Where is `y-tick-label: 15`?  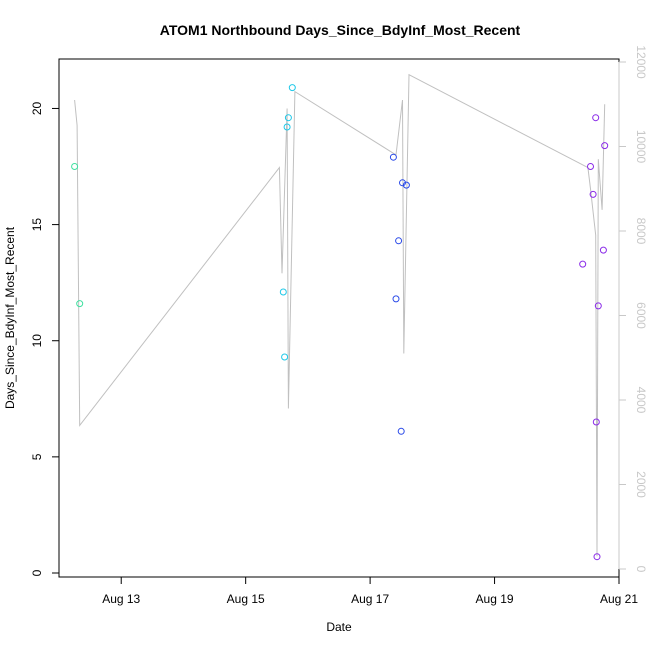 y-tick-label: 15 is located at coordinates (37, 225).